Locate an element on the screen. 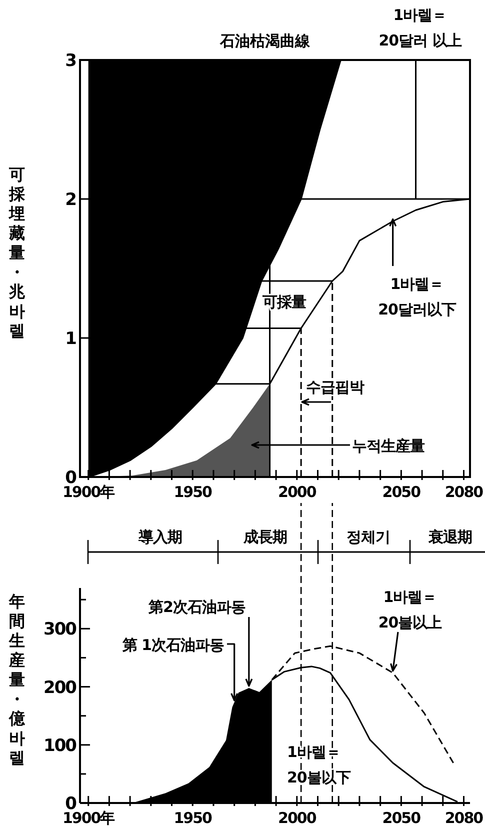  annotation: 수급핍박 is located at coordinates (335, 387).